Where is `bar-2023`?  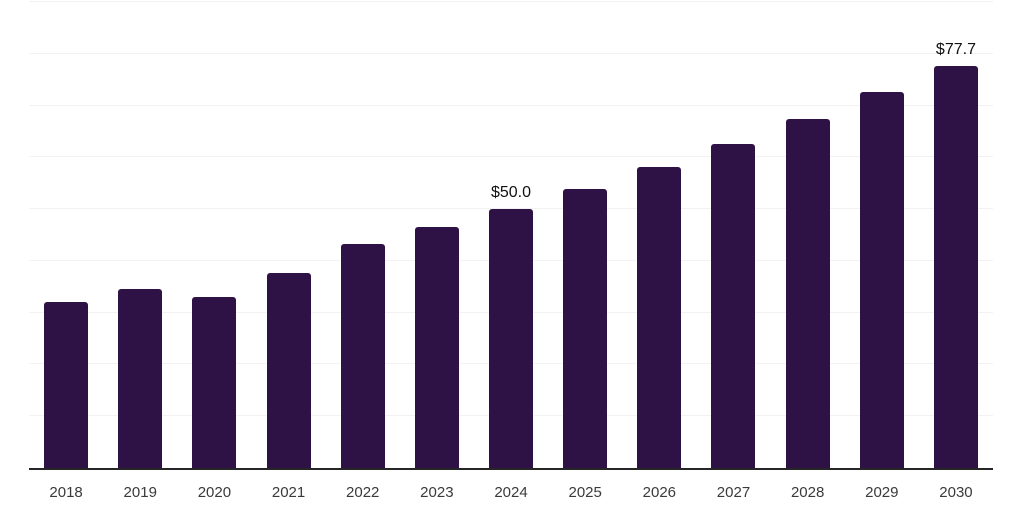
bar-2023 is located at coordinates (436, 347).